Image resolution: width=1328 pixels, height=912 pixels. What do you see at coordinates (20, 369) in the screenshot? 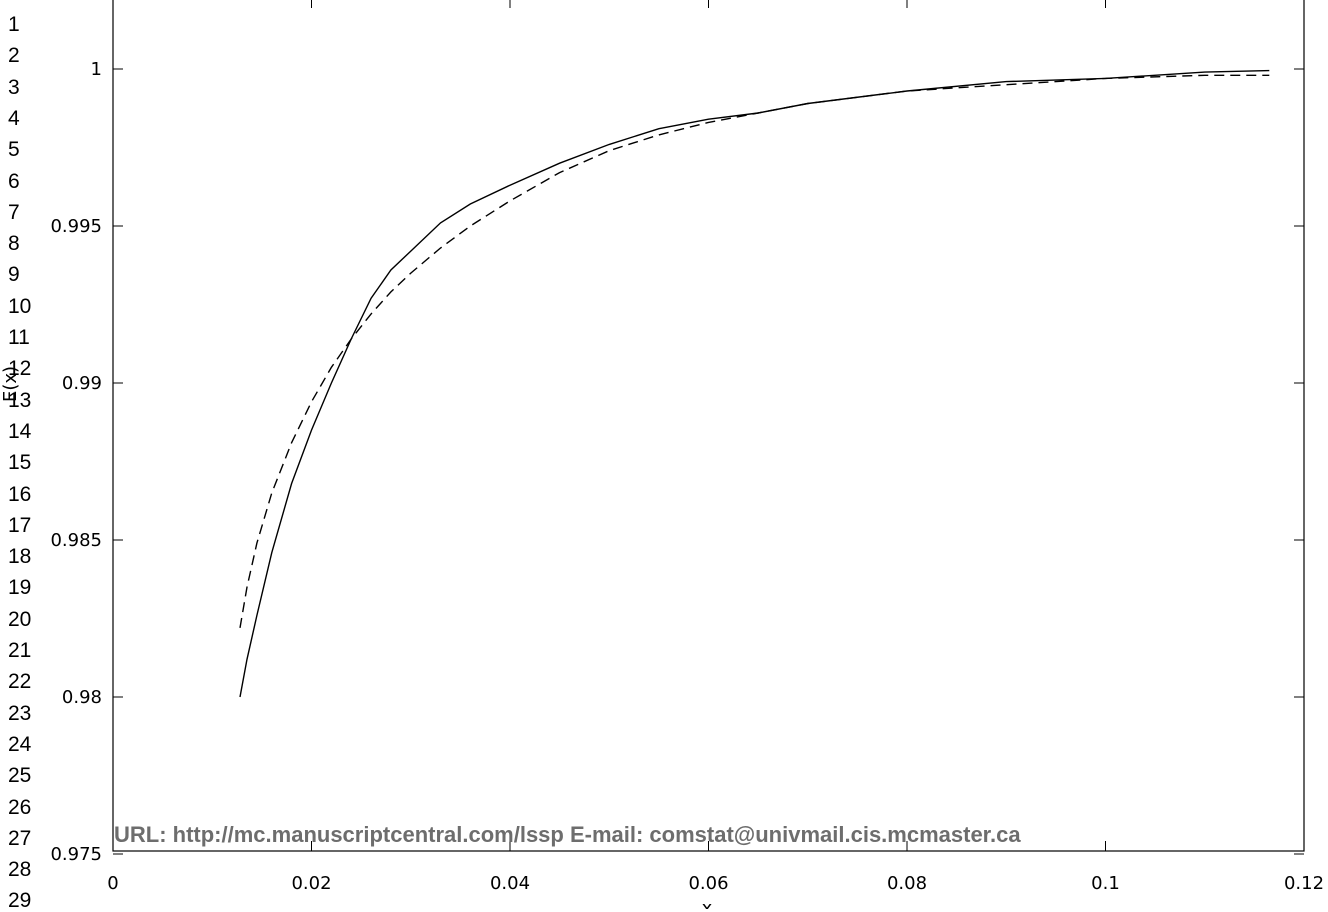
I see `line-number: 12` at bounding box center [20, 369].